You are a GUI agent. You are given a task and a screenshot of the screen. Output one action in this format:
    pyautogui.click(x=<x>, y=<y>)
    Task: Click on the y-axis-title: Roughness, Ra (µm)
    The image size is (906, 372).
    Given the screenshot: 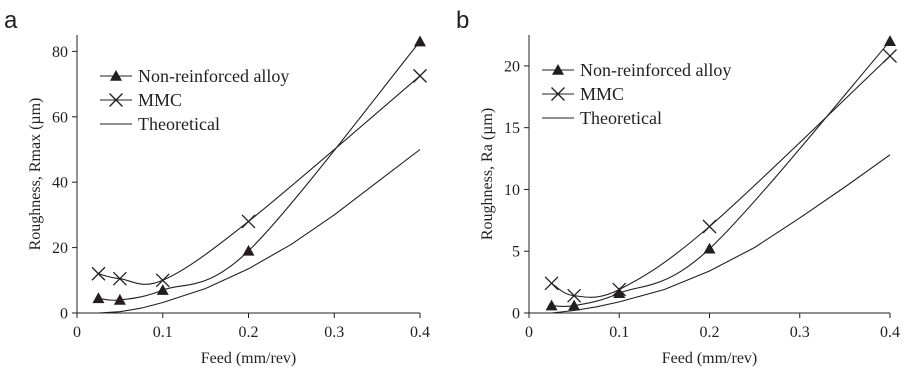 What is the action you would take?
    pyautogui.click(x=487, y=174)
    